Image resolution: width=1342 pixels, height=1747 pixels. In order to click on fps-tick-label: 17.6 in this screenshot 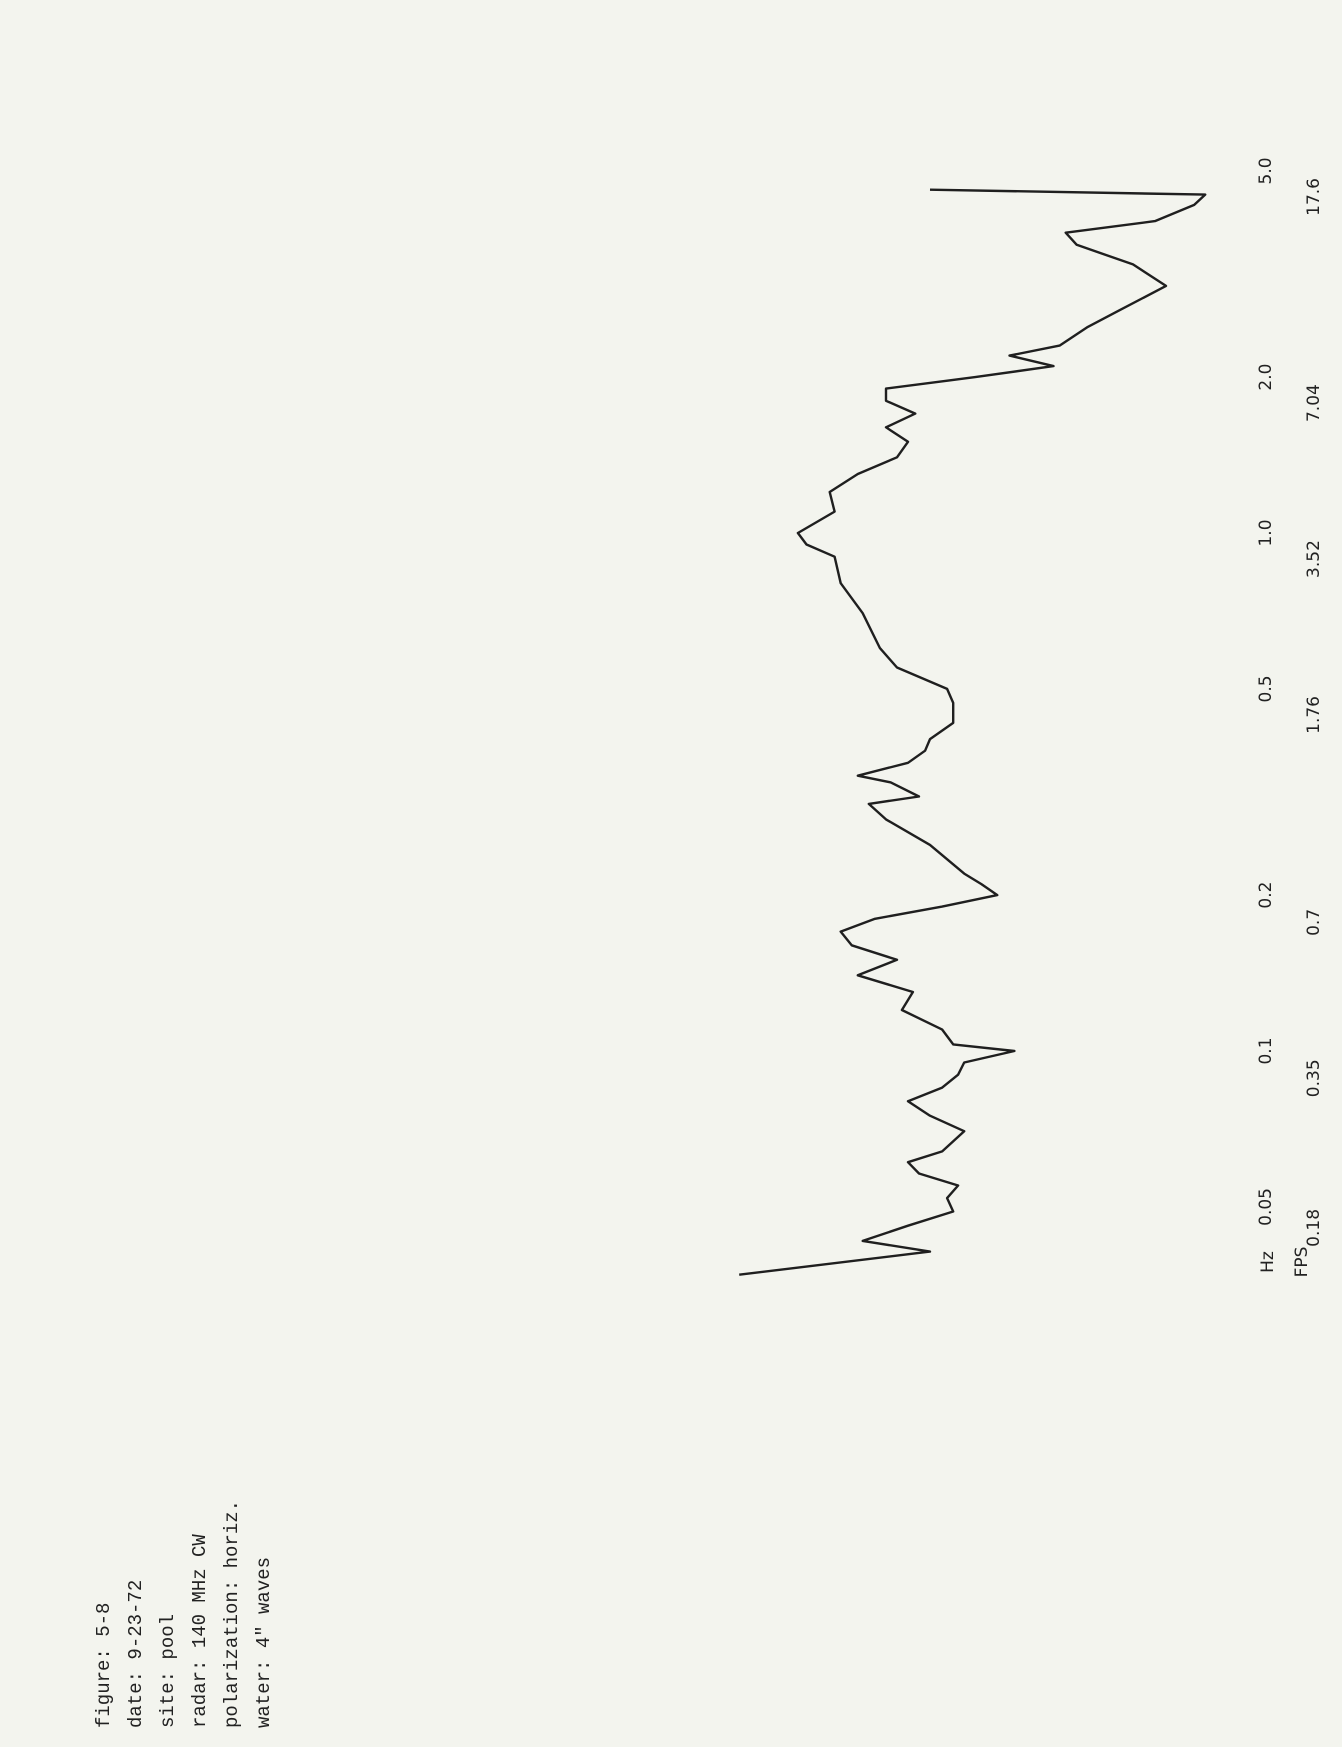, I will do `click(1314, 197)`.